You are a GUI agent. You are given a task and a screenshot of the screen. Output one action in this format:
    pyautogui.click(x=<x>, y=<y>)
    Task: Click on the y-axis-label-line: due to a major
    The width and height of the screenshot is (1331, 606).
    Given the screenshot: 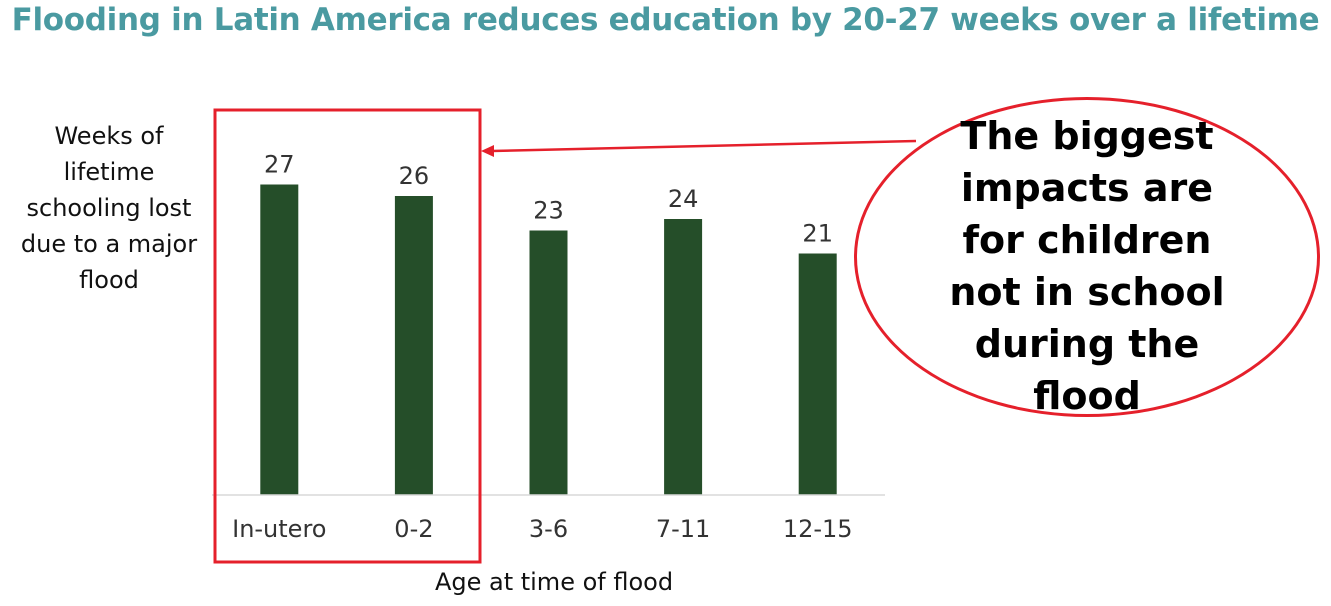 What is the action you would take?
    pyautogui.click(x=109, y=244)
    